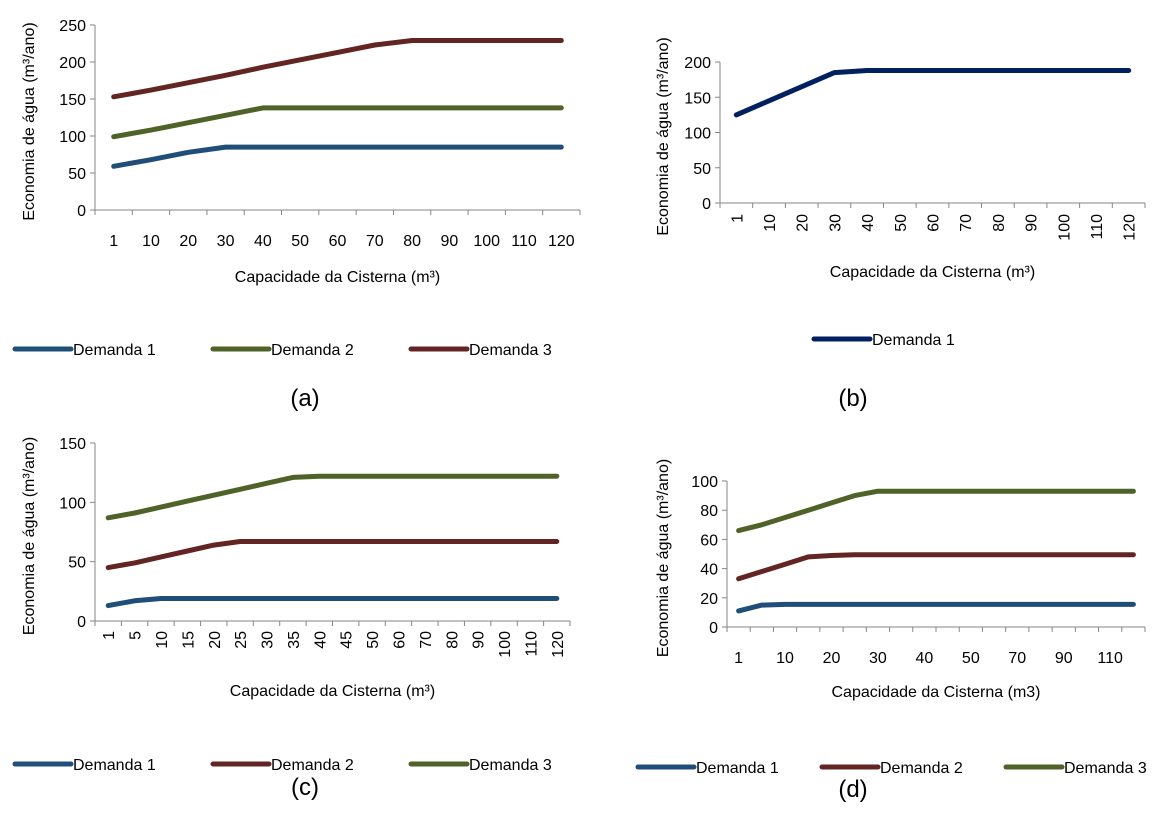 Image resolution: width=1164 pixels, height=829 pixels. What do you see at coordinates (709, 599) in the screenshot?
I see `y-tick-label: 20` at bounding box center [709, 599].